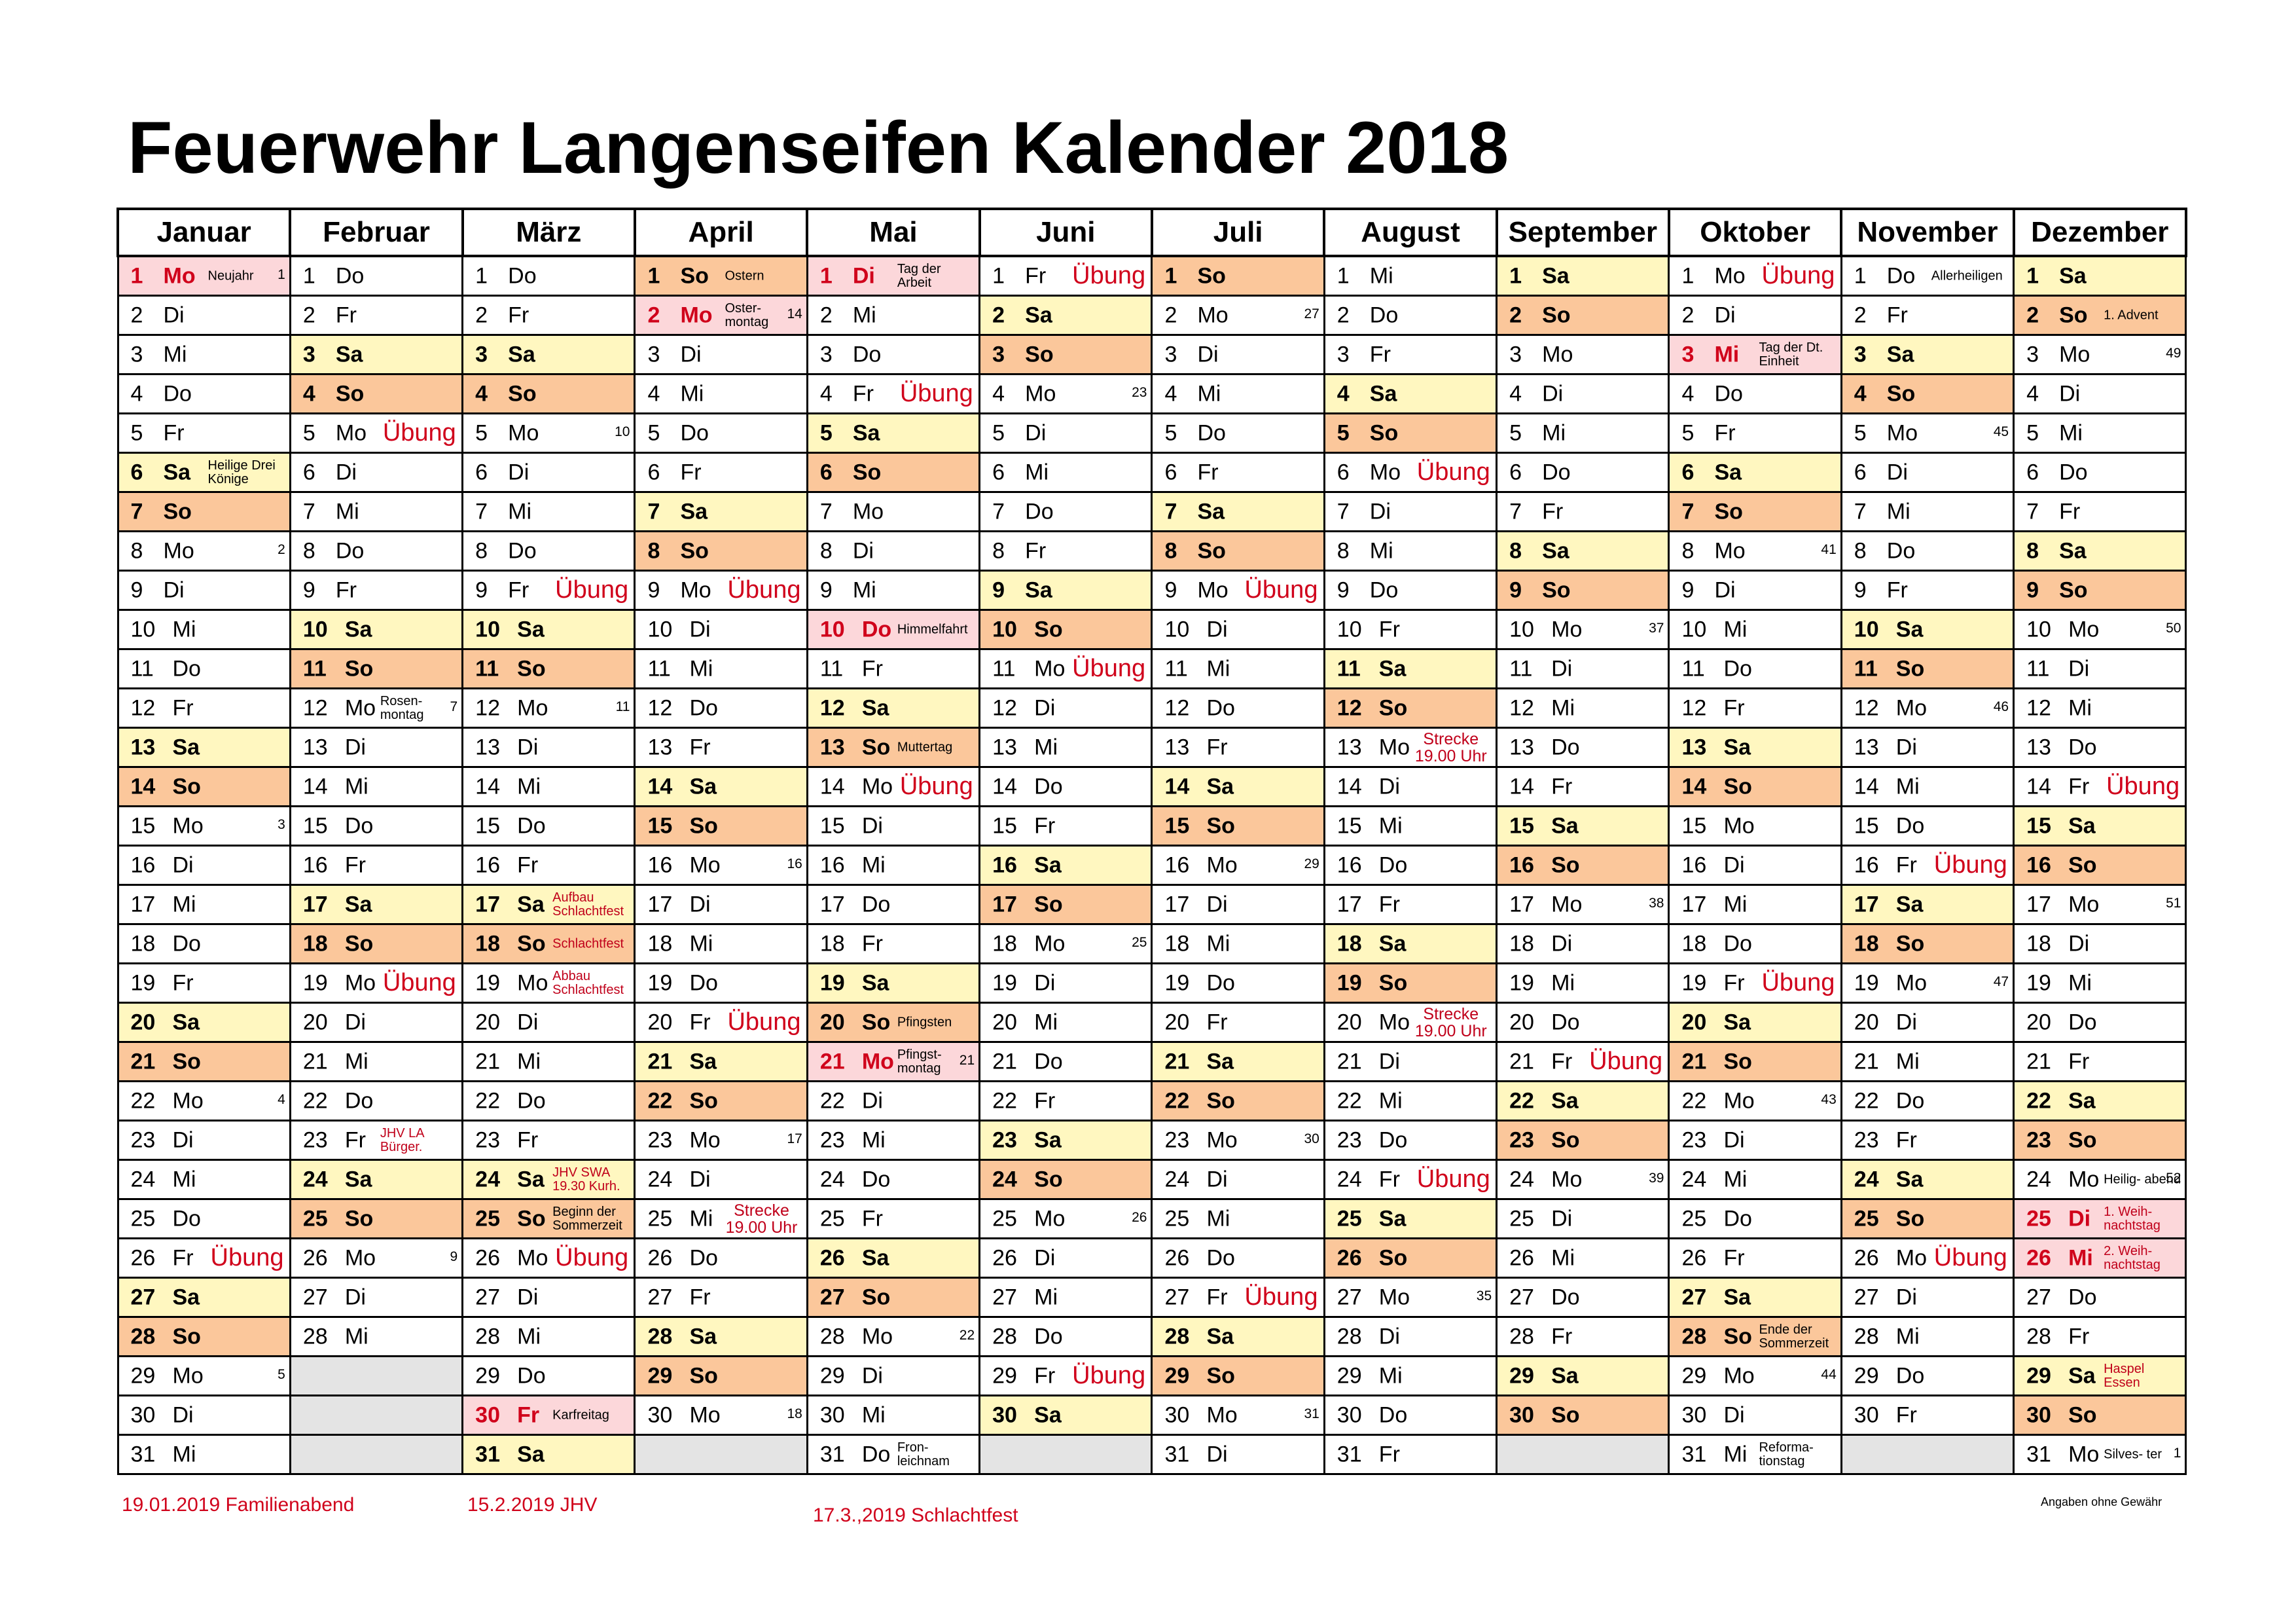 This screenshot has width=2296, height=1623. Describe the element at coordinates (1583, 747) in the screenshot. I see `day-cell: 13 Do` at that location.